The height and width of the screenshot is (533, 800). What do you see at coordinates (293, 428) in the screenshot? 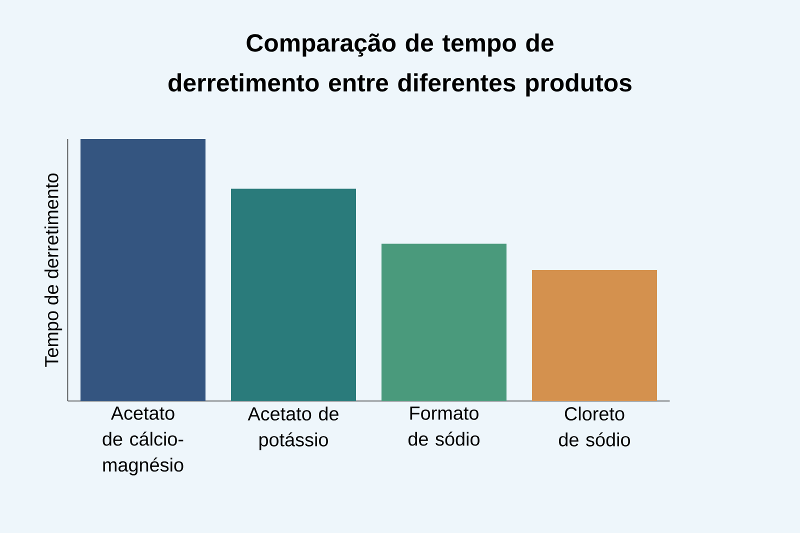
I see `x-tick-label: Acetato de potássio` at bounding box center [293, 428].